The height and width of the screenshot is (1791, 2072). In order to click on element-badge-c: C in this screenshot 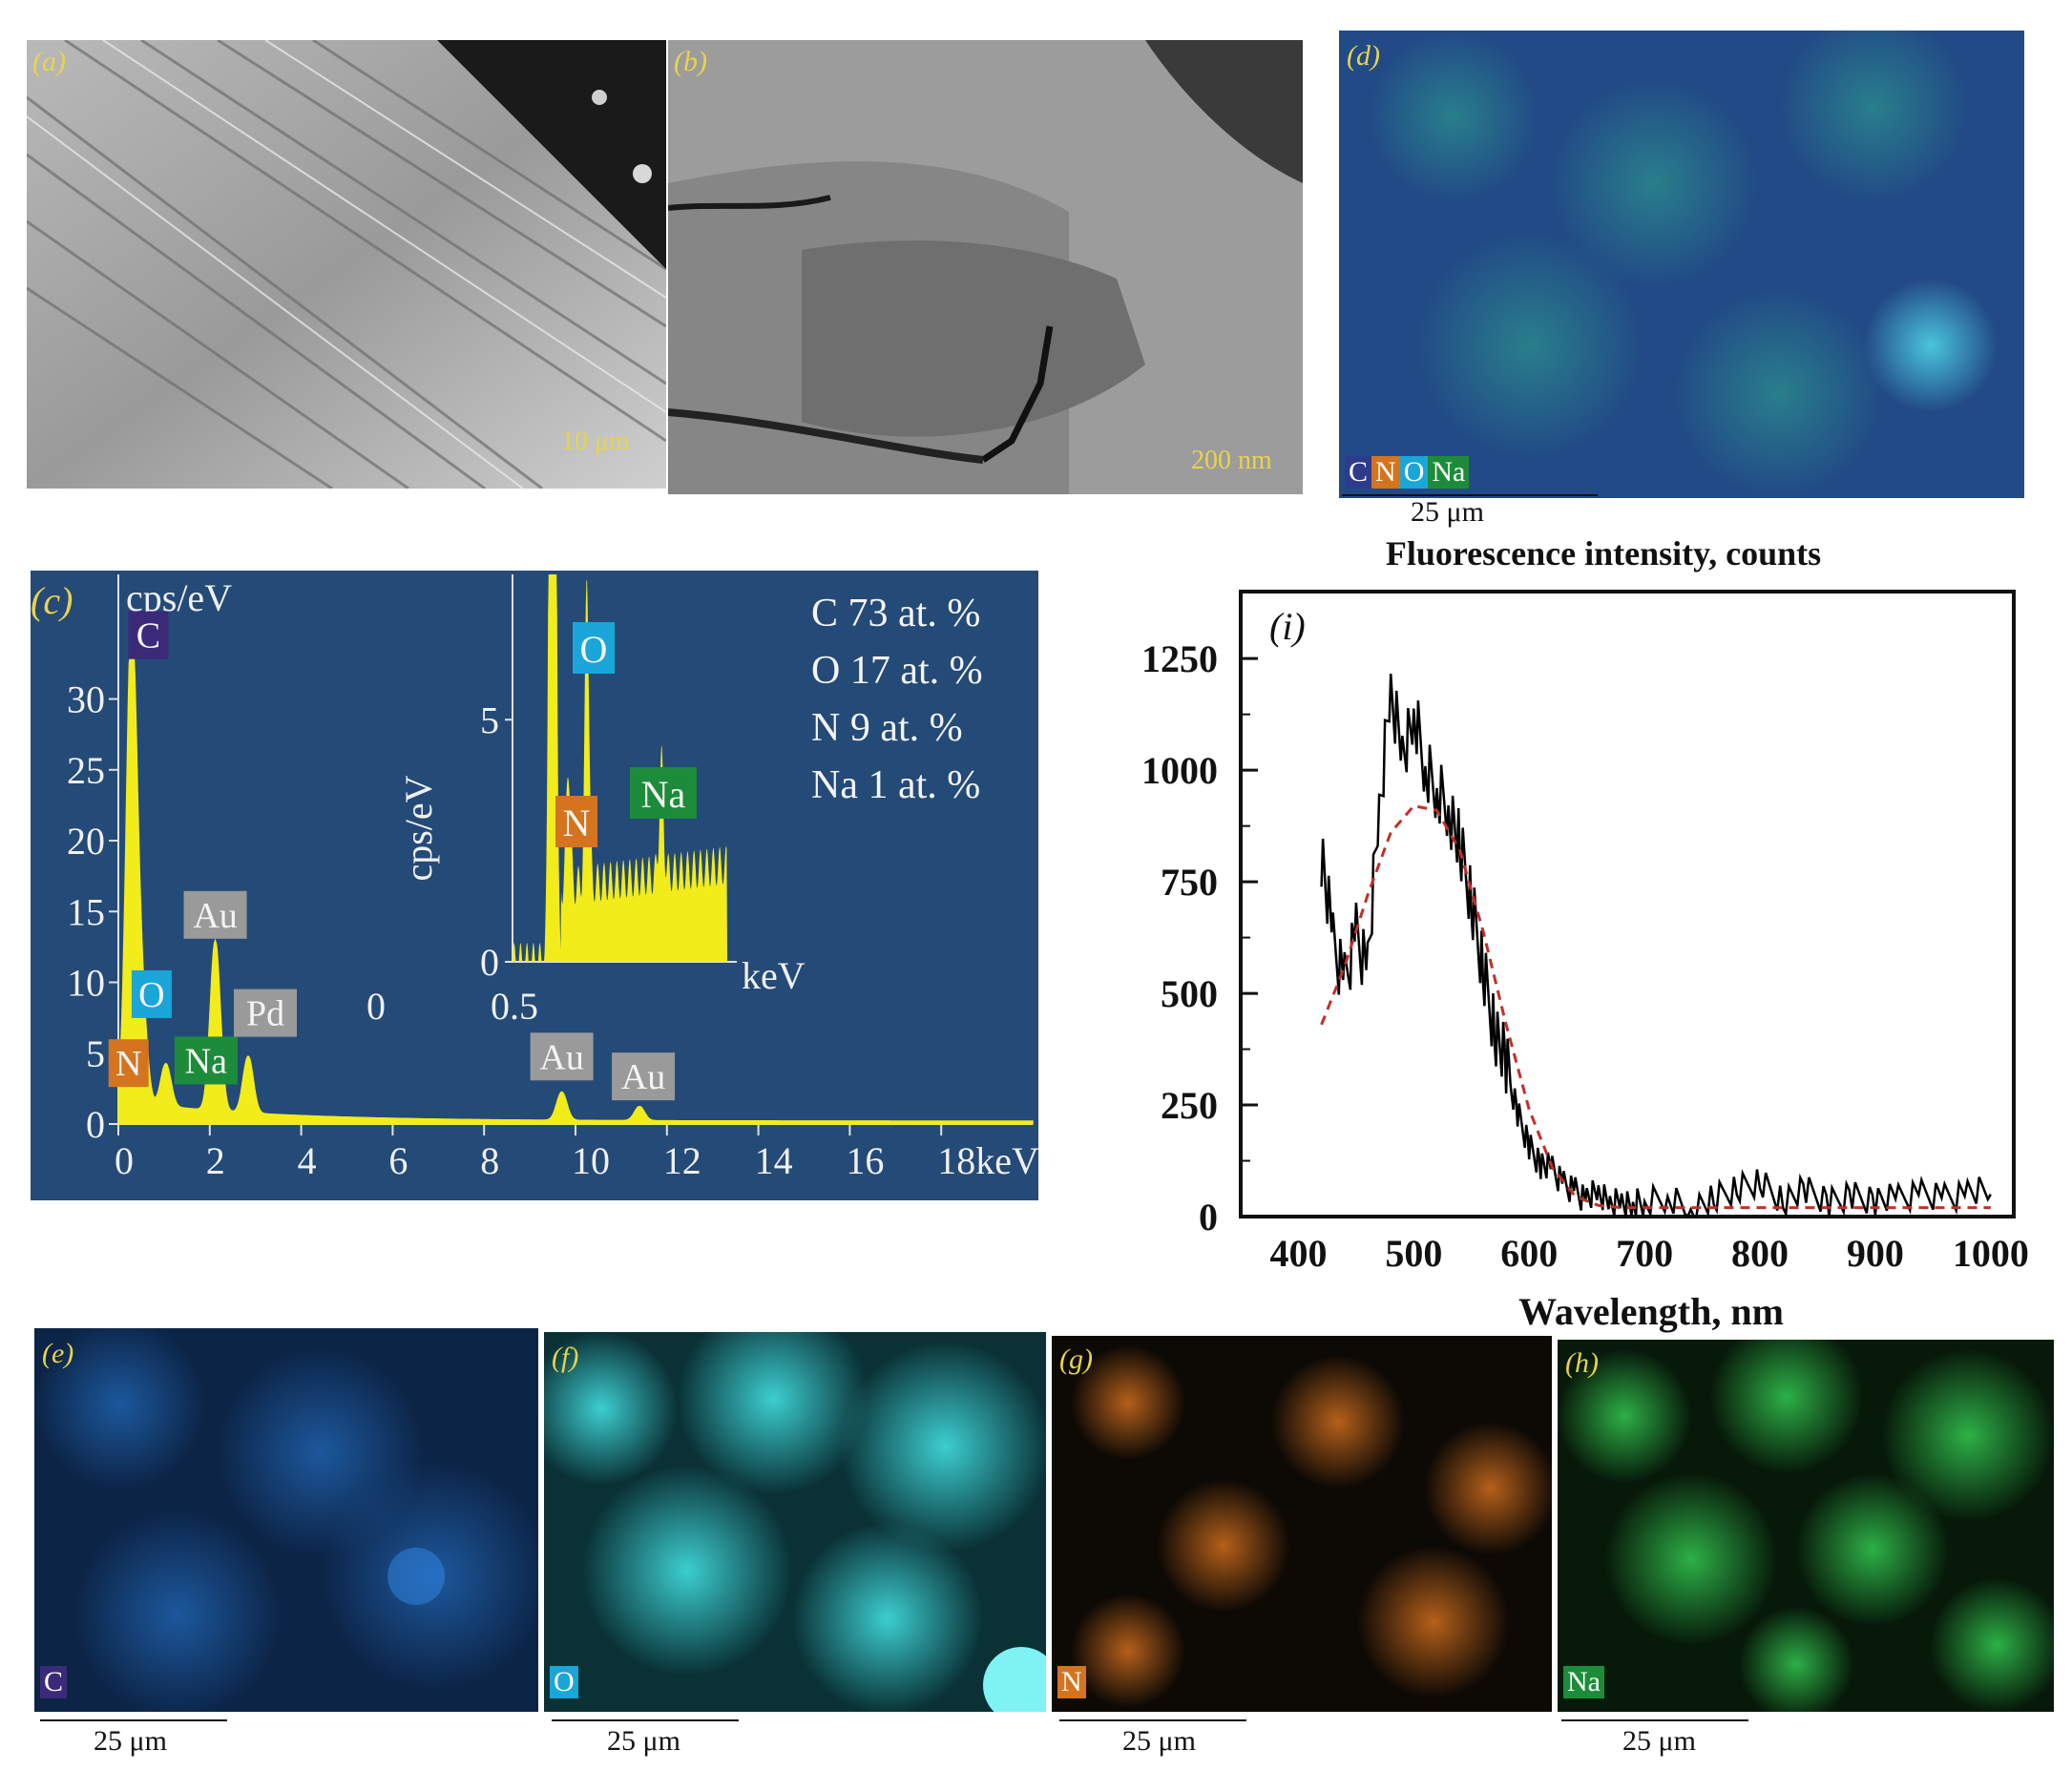, I will do `click(54, 1682)`.